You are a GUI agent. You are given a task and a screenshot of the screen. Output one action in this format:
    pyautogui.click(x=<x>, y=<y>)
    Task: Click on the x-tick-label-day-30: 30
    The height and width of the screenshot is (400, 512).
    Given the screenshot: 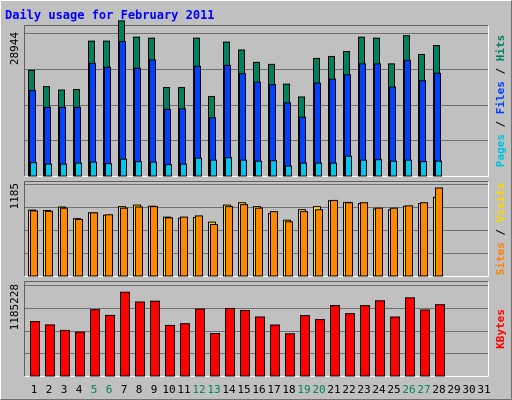 What is the action you would take?
    pyautogui.click(x=468, y=389)
    